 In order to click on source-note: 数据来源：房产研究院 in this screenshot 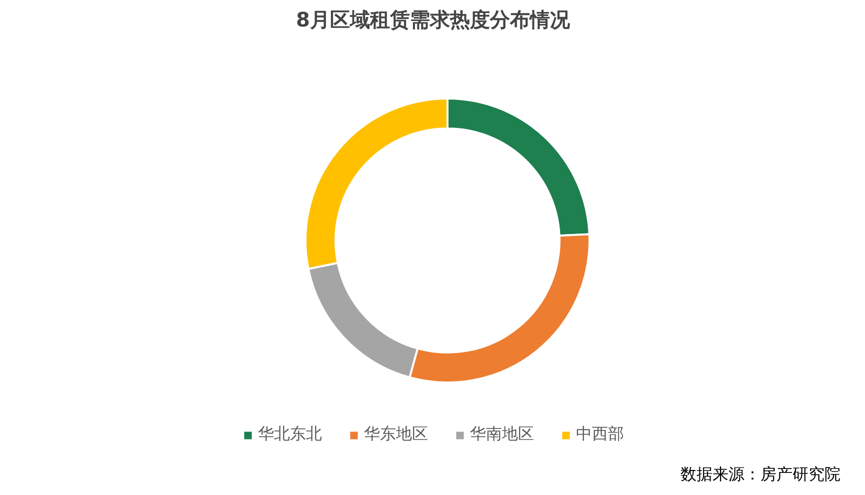, I will do `click(760, 474)`.